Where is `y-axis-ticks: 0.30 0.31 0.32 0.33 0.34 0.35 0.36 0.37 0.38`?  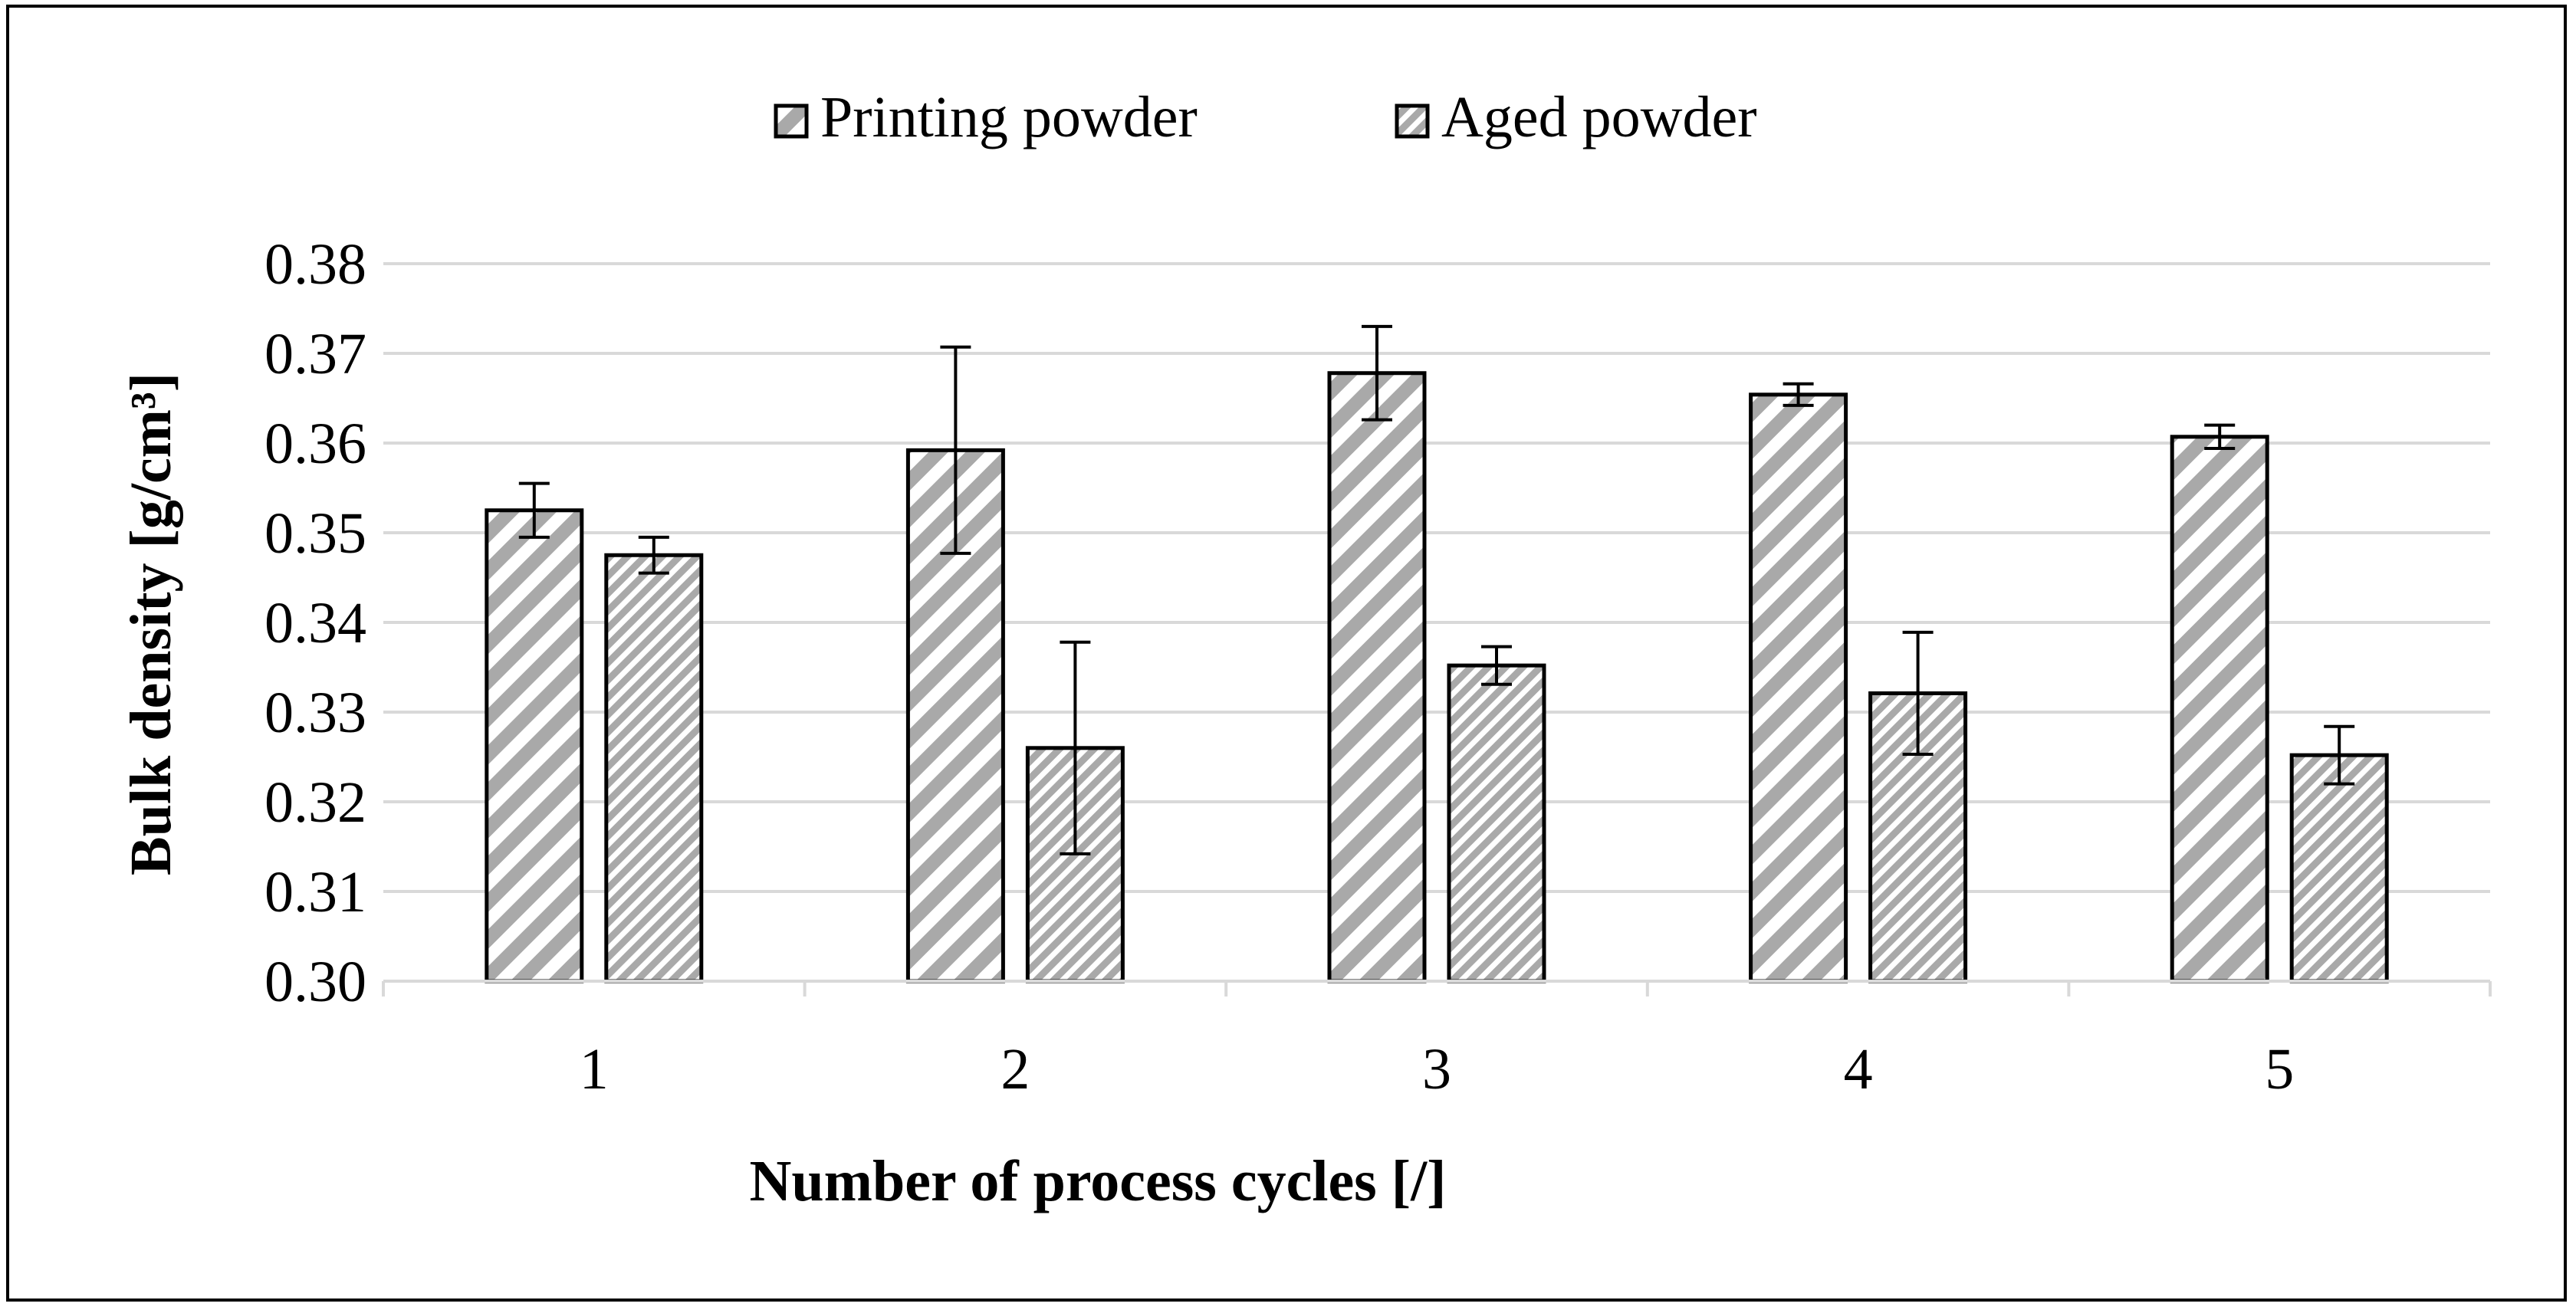 y-axis-ticks: 0.30 0.31 0.32 0.33 0.34 0.35 0.36 0.37 0.38 is located at coordinates (315, 623).